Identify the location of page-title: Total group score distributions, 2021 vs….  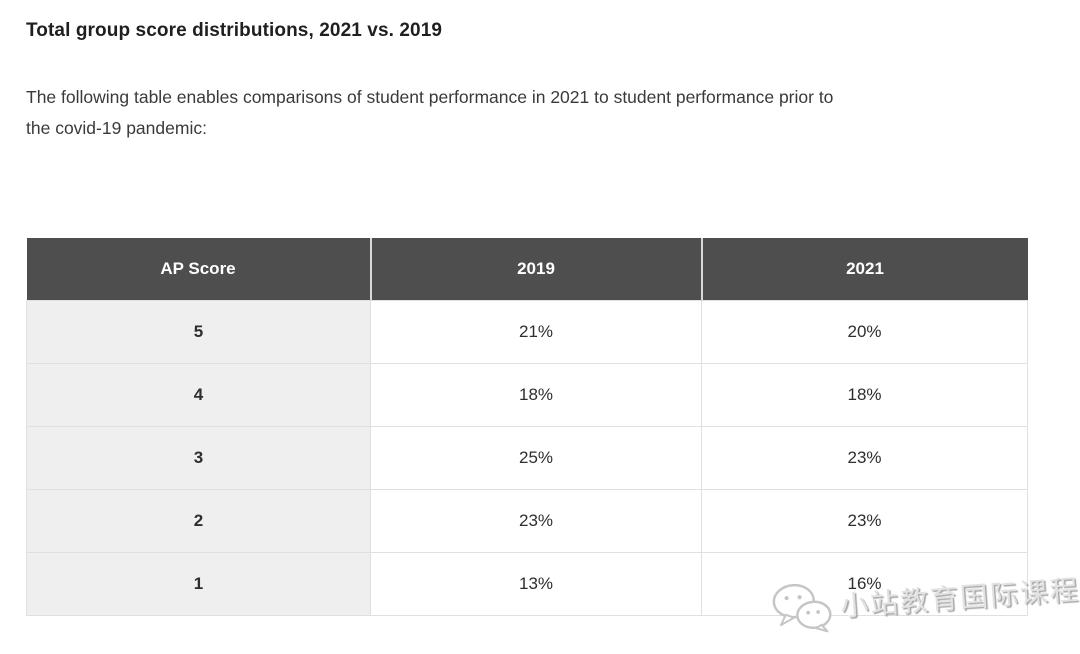
(234, 30).